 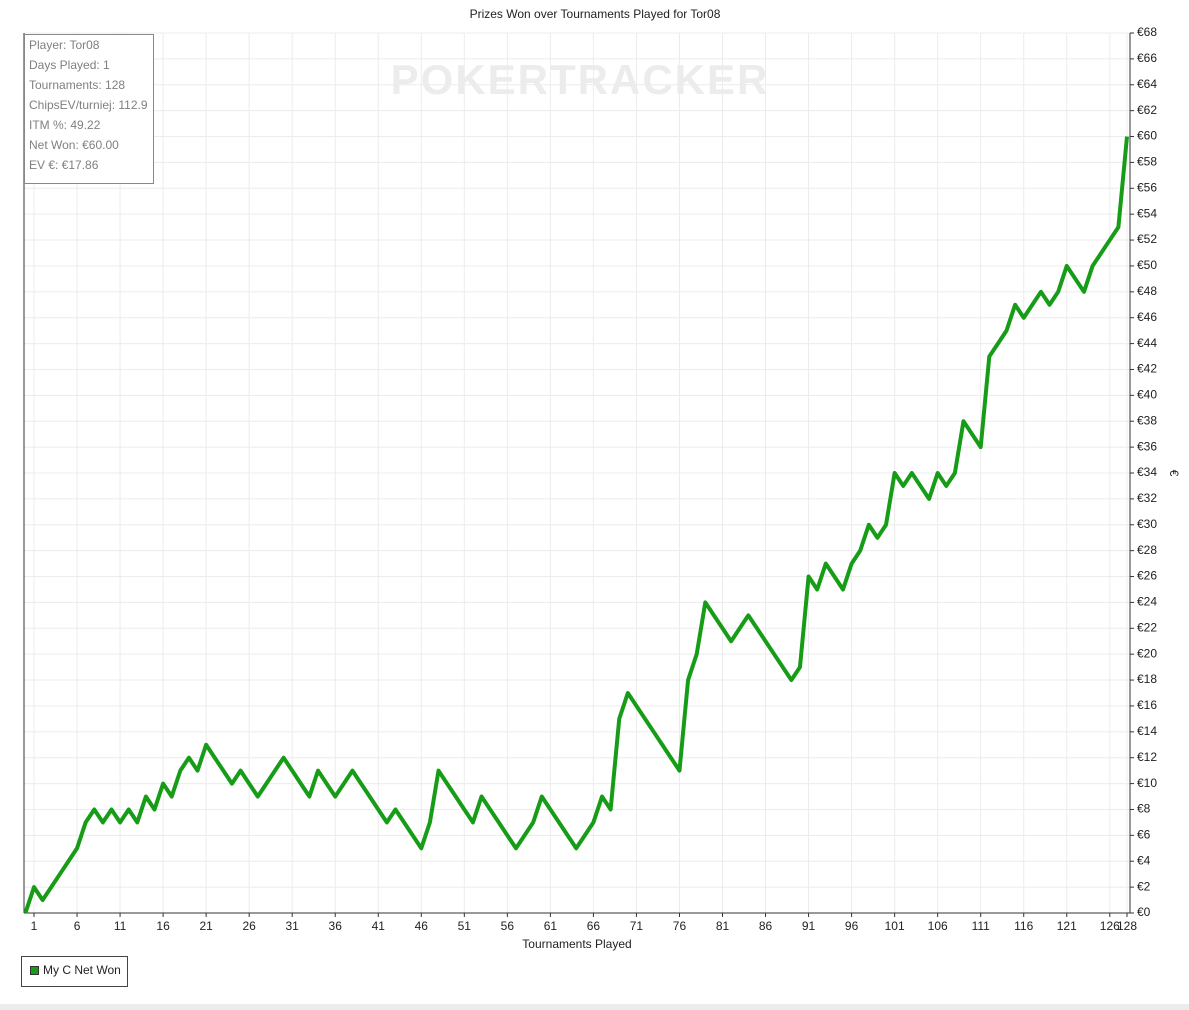 What do you see at coordinates (1067, 926) in the screenshot?
I see `x-tick-label: 121` at bounding box center [1067, 926].